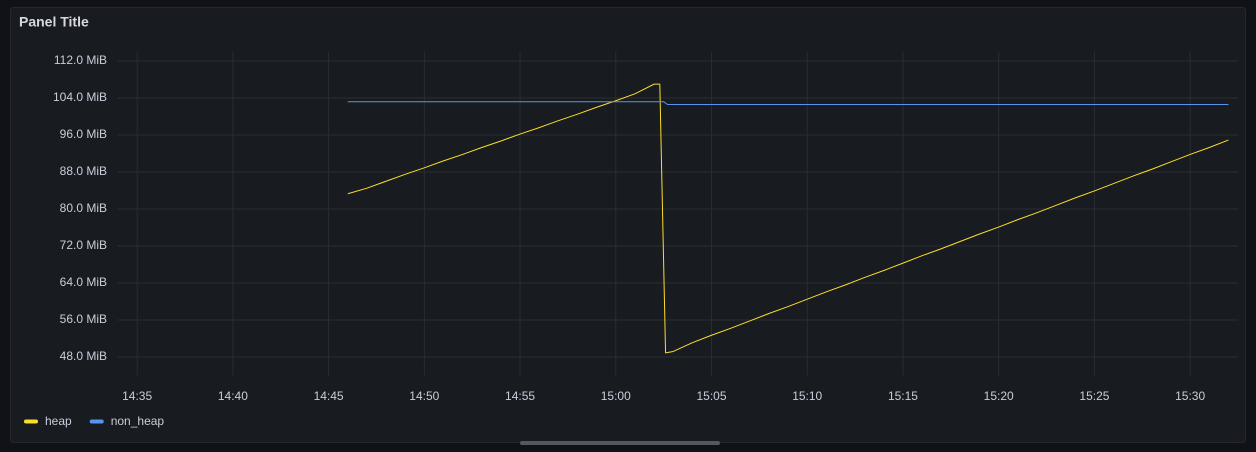 This screenshot has height=452, width=1256. What do you see at coordinates (83, 171) in the screenshot?
I see `y-tick-label: 88.0 MiB` at bounding box center [83, 171].